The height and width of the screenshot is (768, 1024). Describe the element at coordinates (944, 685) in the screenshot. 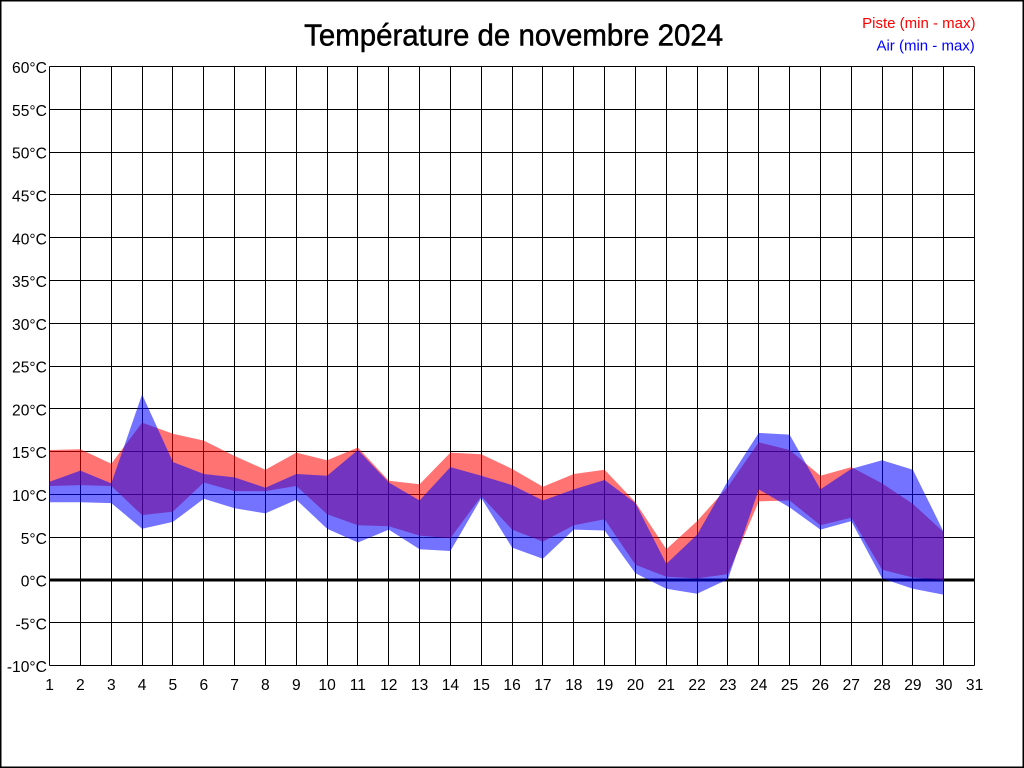

I see `svg-text: 30` at that location.